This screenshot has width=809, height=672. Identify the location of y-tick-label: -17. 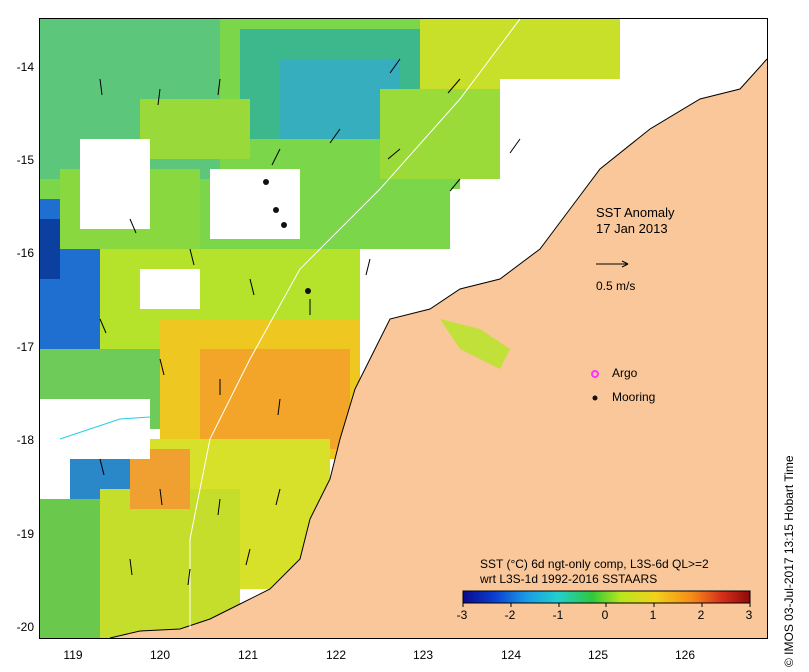
(25, 347).